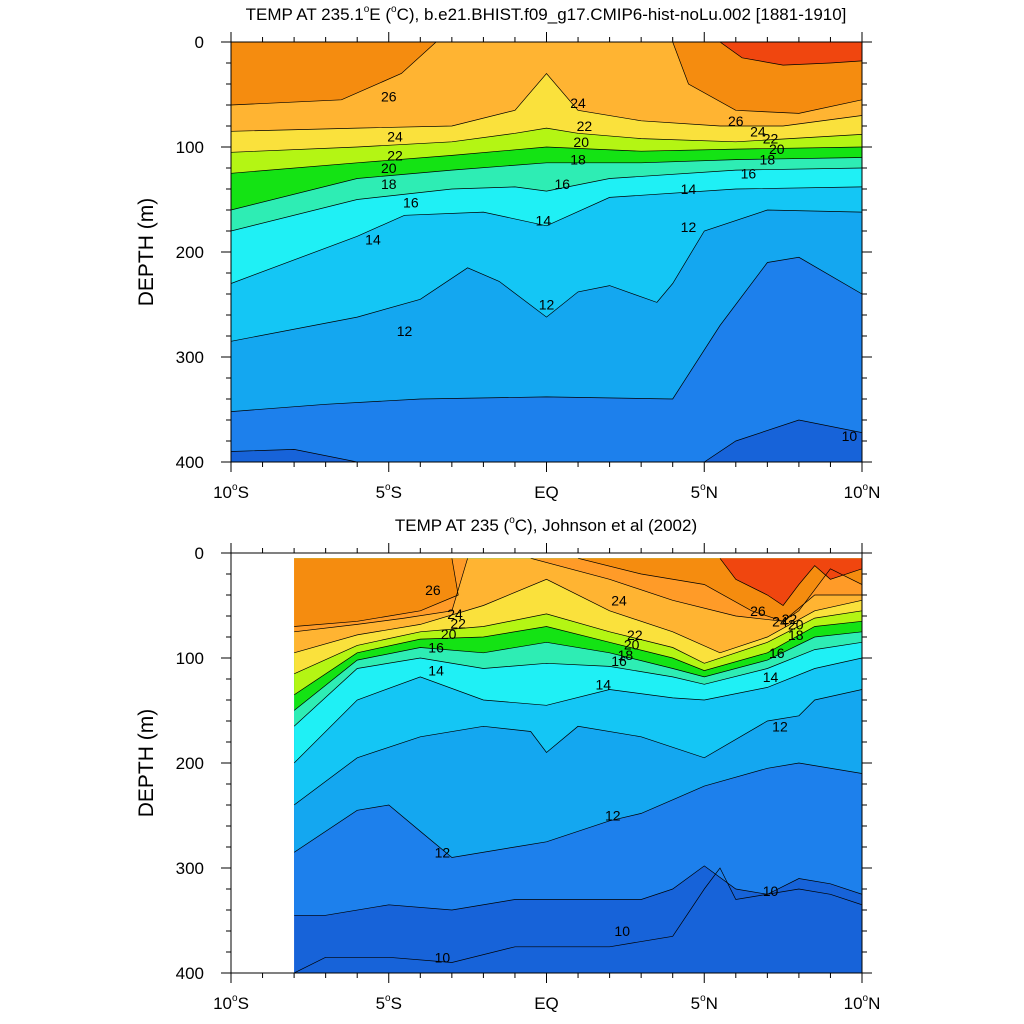 The width and height of the screenshot is (1024, 1024). I want to click on chart-title: TEMP AT 235 (oC), Johnson et al (2002), so click(546, 525).